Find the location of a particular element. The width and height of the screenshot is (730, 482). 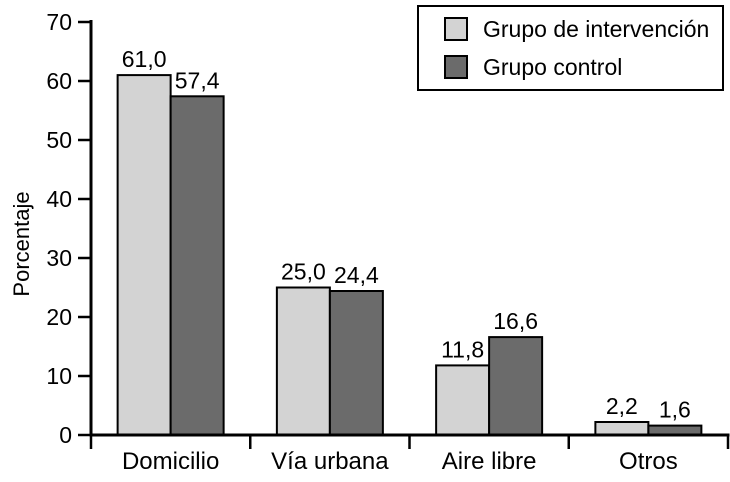

y-tick-label-50: 50 is located at coordinates (59, 140).